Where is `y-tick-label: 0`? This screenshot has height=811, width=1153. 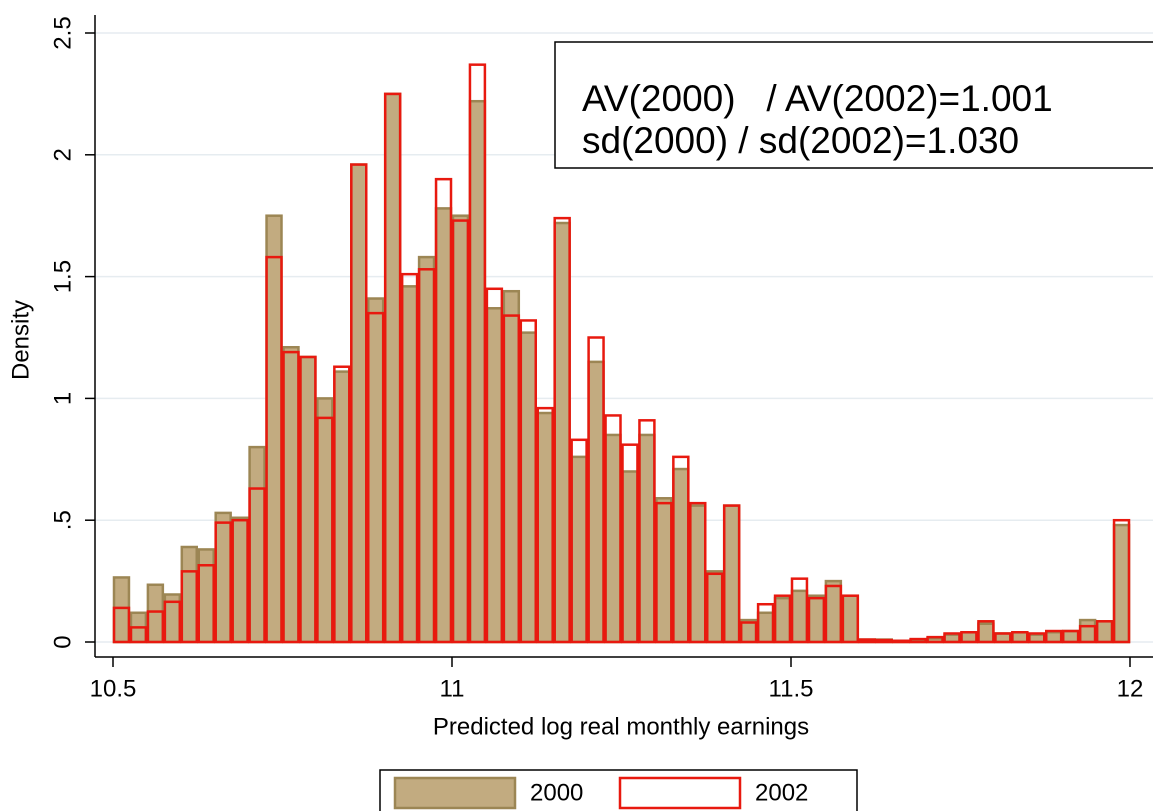 y-tick-label: 0 is located at coordinates (62, 641).